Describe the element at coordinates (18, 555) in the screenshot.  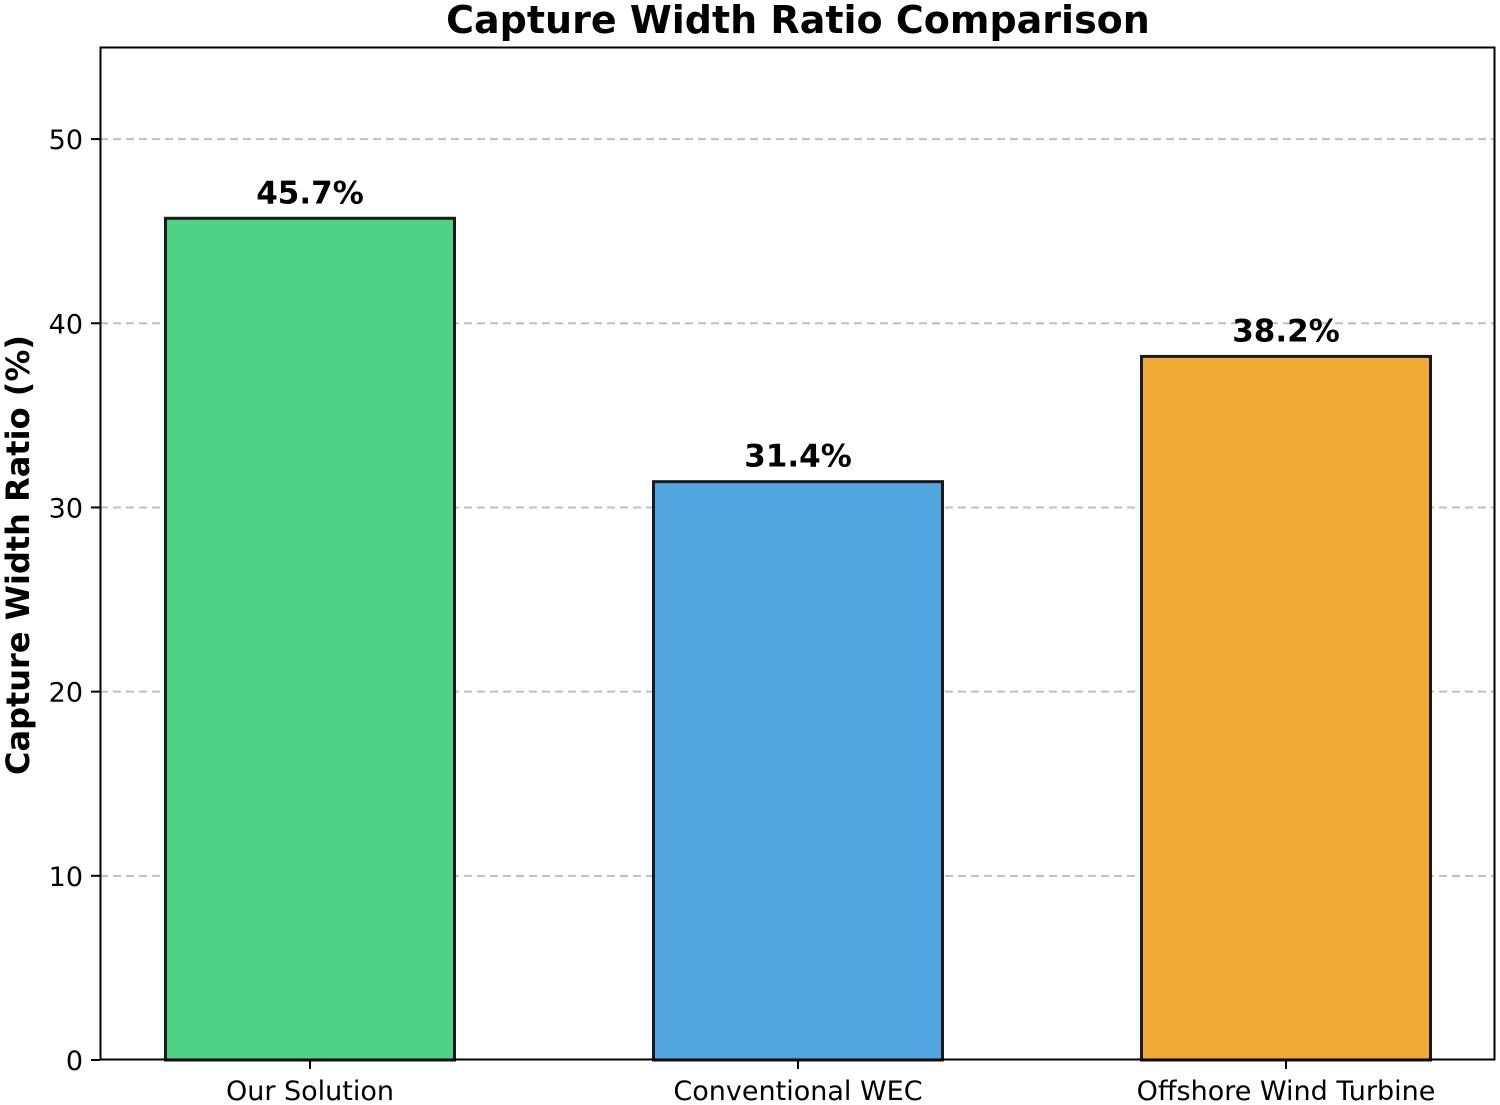
I see `y-axis-label: Capture Width Ratio (%)` at that location.